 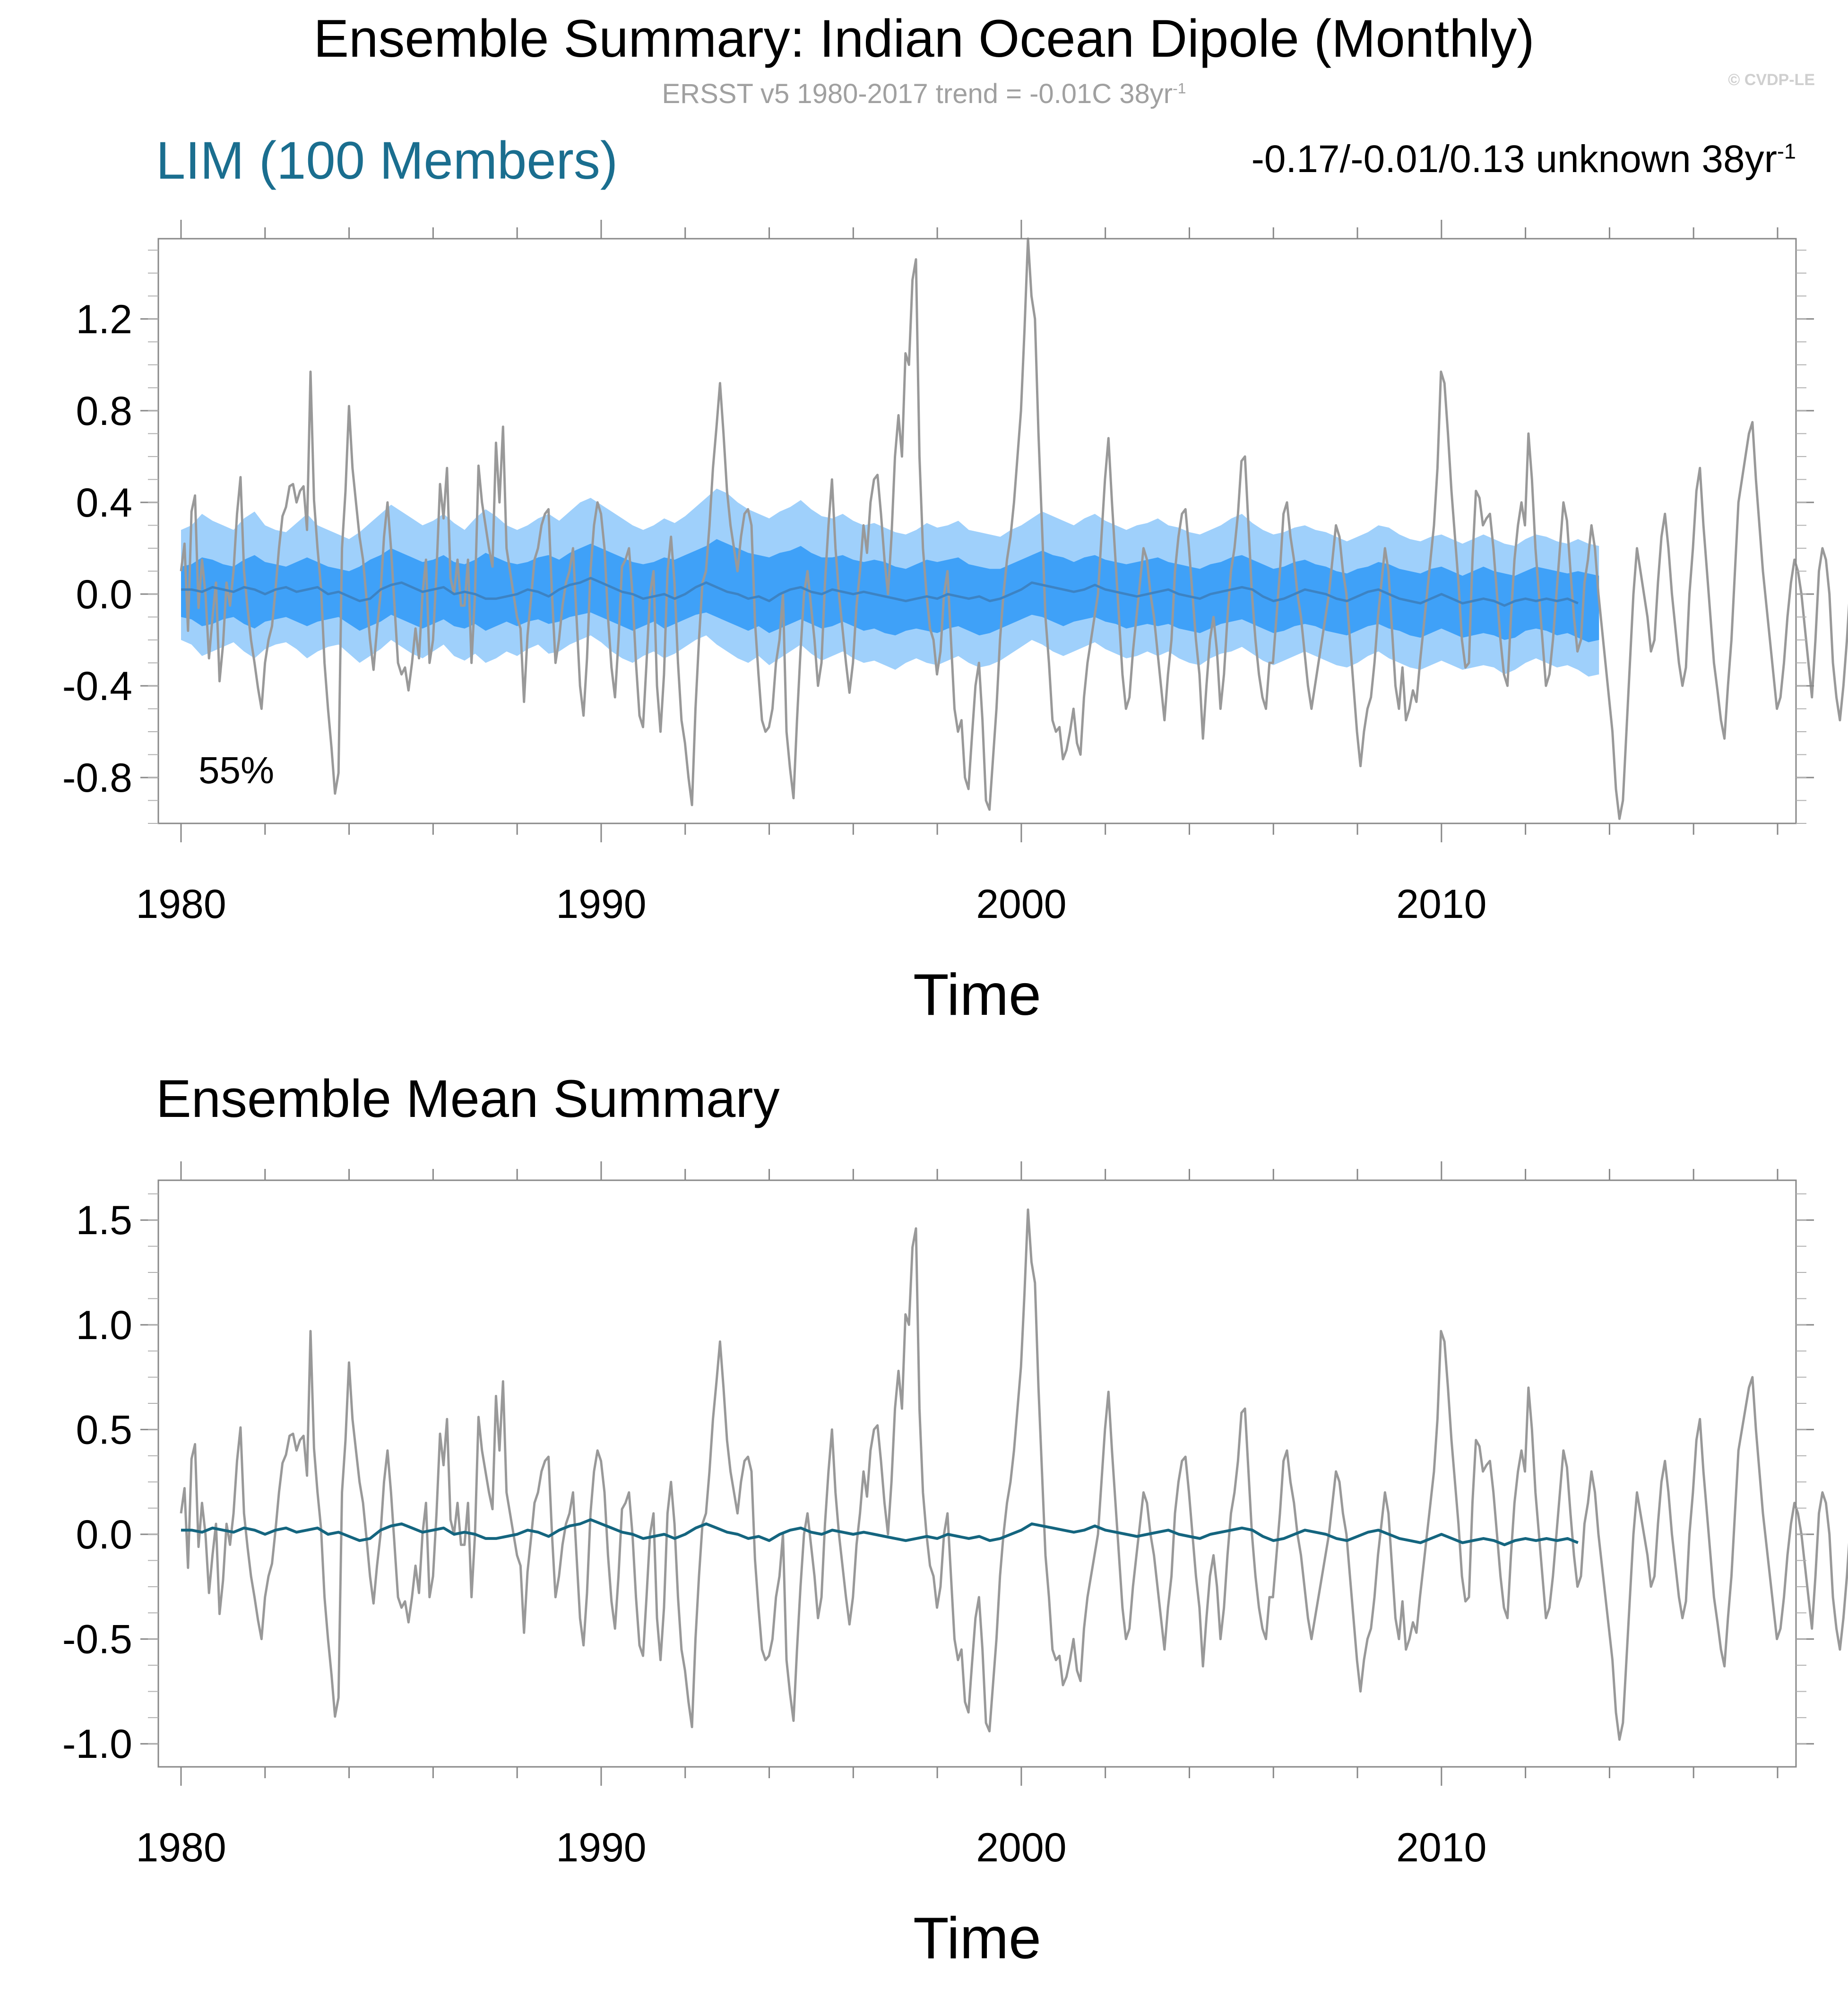 What do you see at coordinates (104, 1430) in the screenshot?
I see `y-tick-label: 0.5` at bounding box center [104, 1430].